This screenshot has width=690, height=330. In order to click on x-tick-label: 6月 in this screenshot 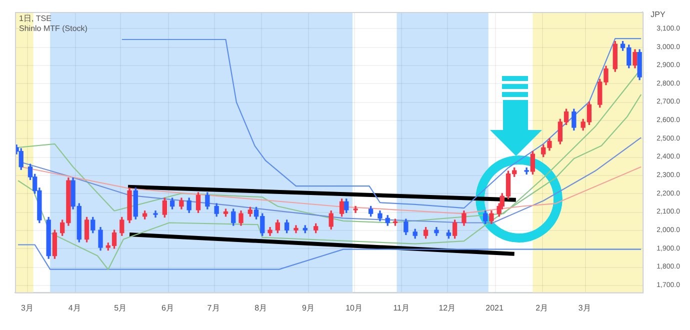, I will do `click(167, 307)`.